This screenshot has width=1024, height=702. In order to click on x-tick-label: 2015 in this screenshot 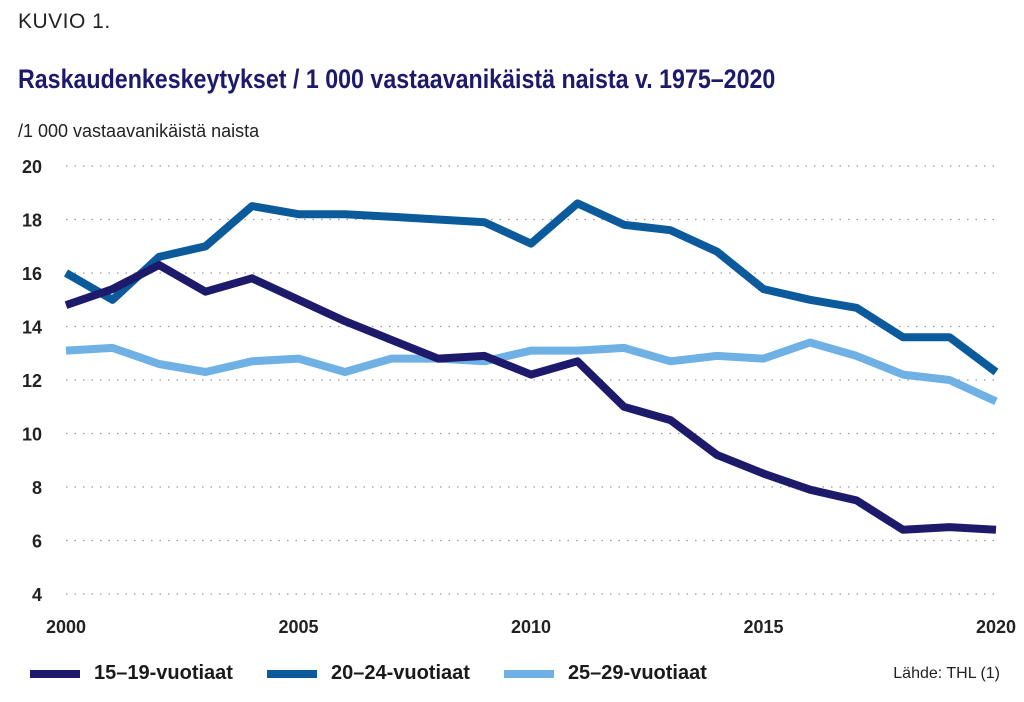, I will do `click(763, 627)`.